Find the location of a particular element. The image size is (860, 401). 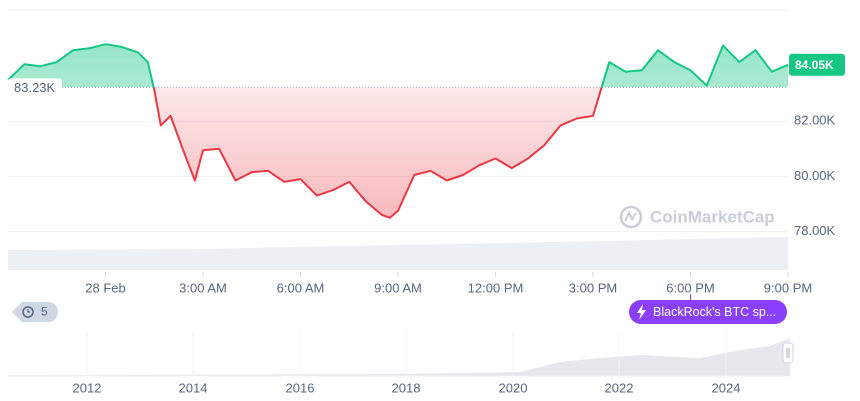

x-tick-label: 3:00 PM is located at coordinates (593, 287).